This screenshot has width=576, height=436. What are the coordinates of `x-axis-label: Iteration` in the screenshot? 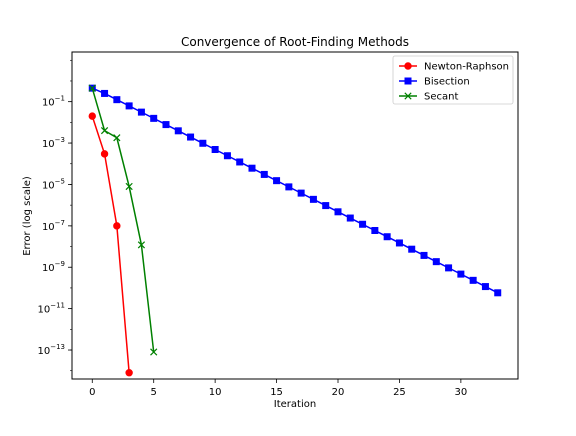 It's located at (295, 404).